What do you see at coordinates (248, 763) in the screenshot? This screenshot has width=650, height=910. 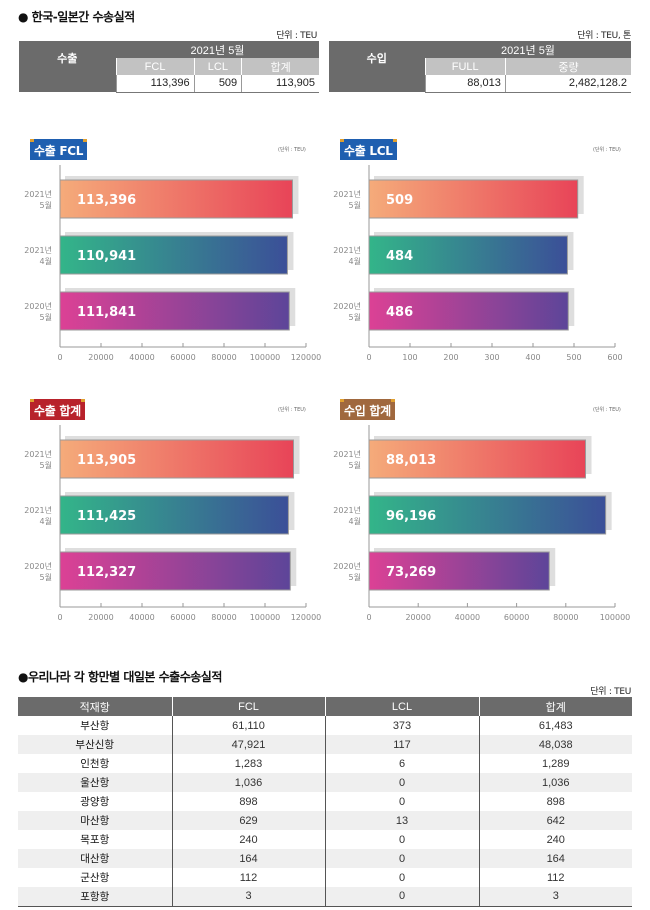 I see `fcl-value: 1,283` at bounding box center [248, 763].